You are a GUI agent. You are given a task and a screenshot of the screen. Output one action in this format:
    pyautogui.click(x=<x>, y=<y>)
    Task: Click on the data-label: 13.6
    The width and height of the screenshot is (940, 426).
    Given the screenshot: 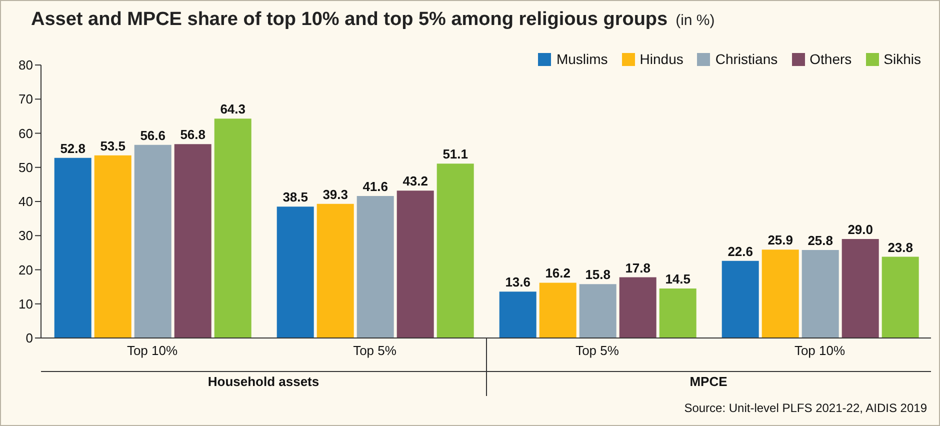 What is the action you would take?
    pyautogui.click(x=518, y=282)
    